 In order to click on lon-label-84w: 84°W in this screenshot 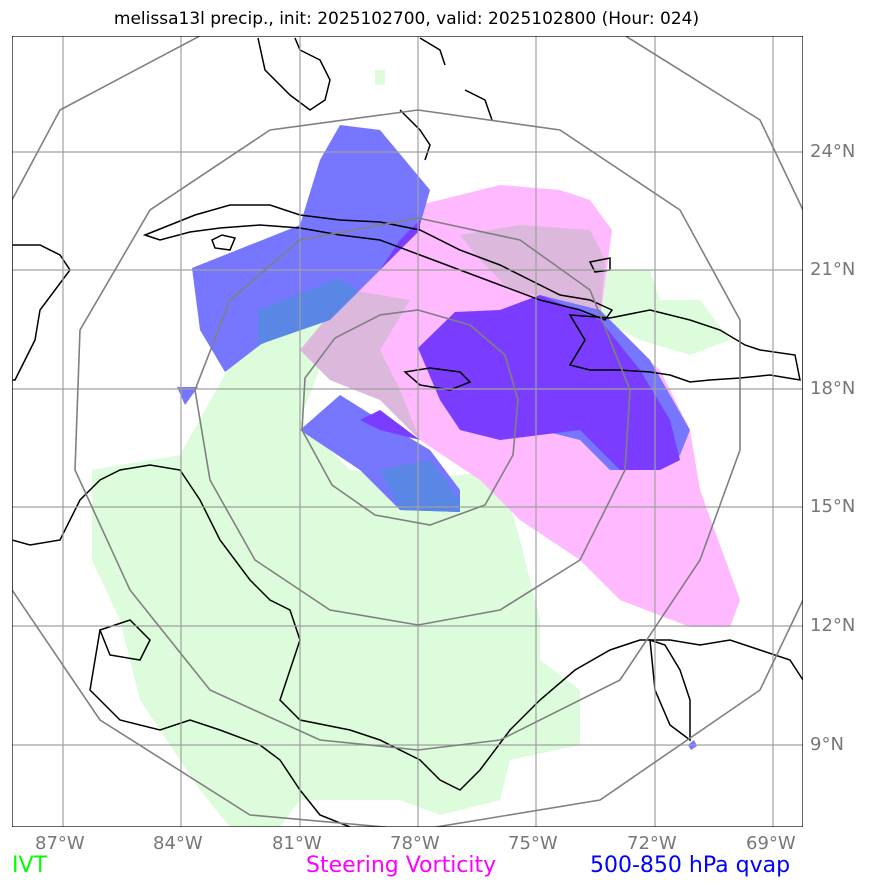, I will do `click(178, 843)`.